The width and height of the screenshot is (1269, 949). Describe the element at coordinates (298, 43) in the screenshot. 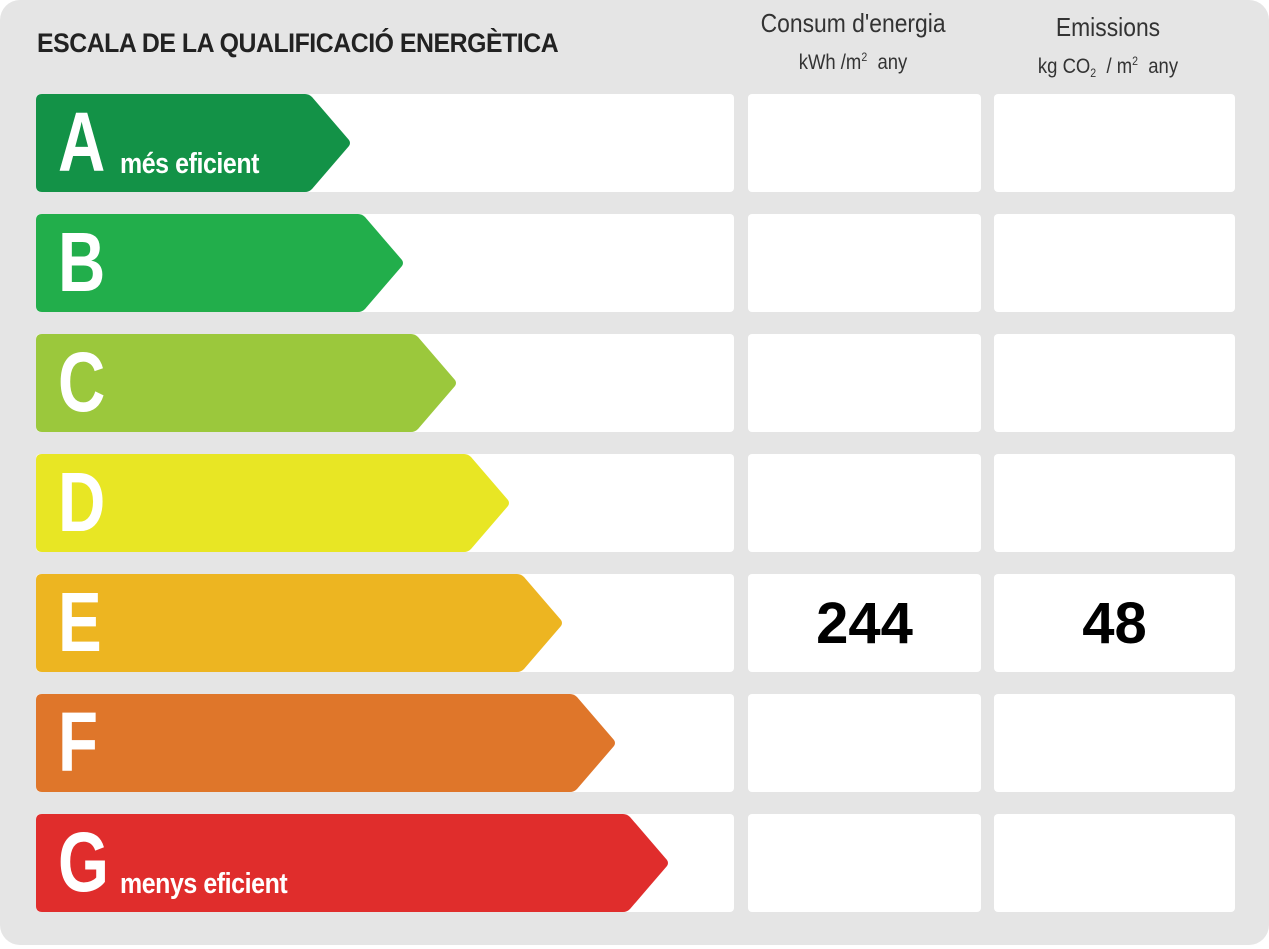

I see `scale-title: ESCALA DE LA QUALIFICACIÓ ENERGÈTICA` at that location.